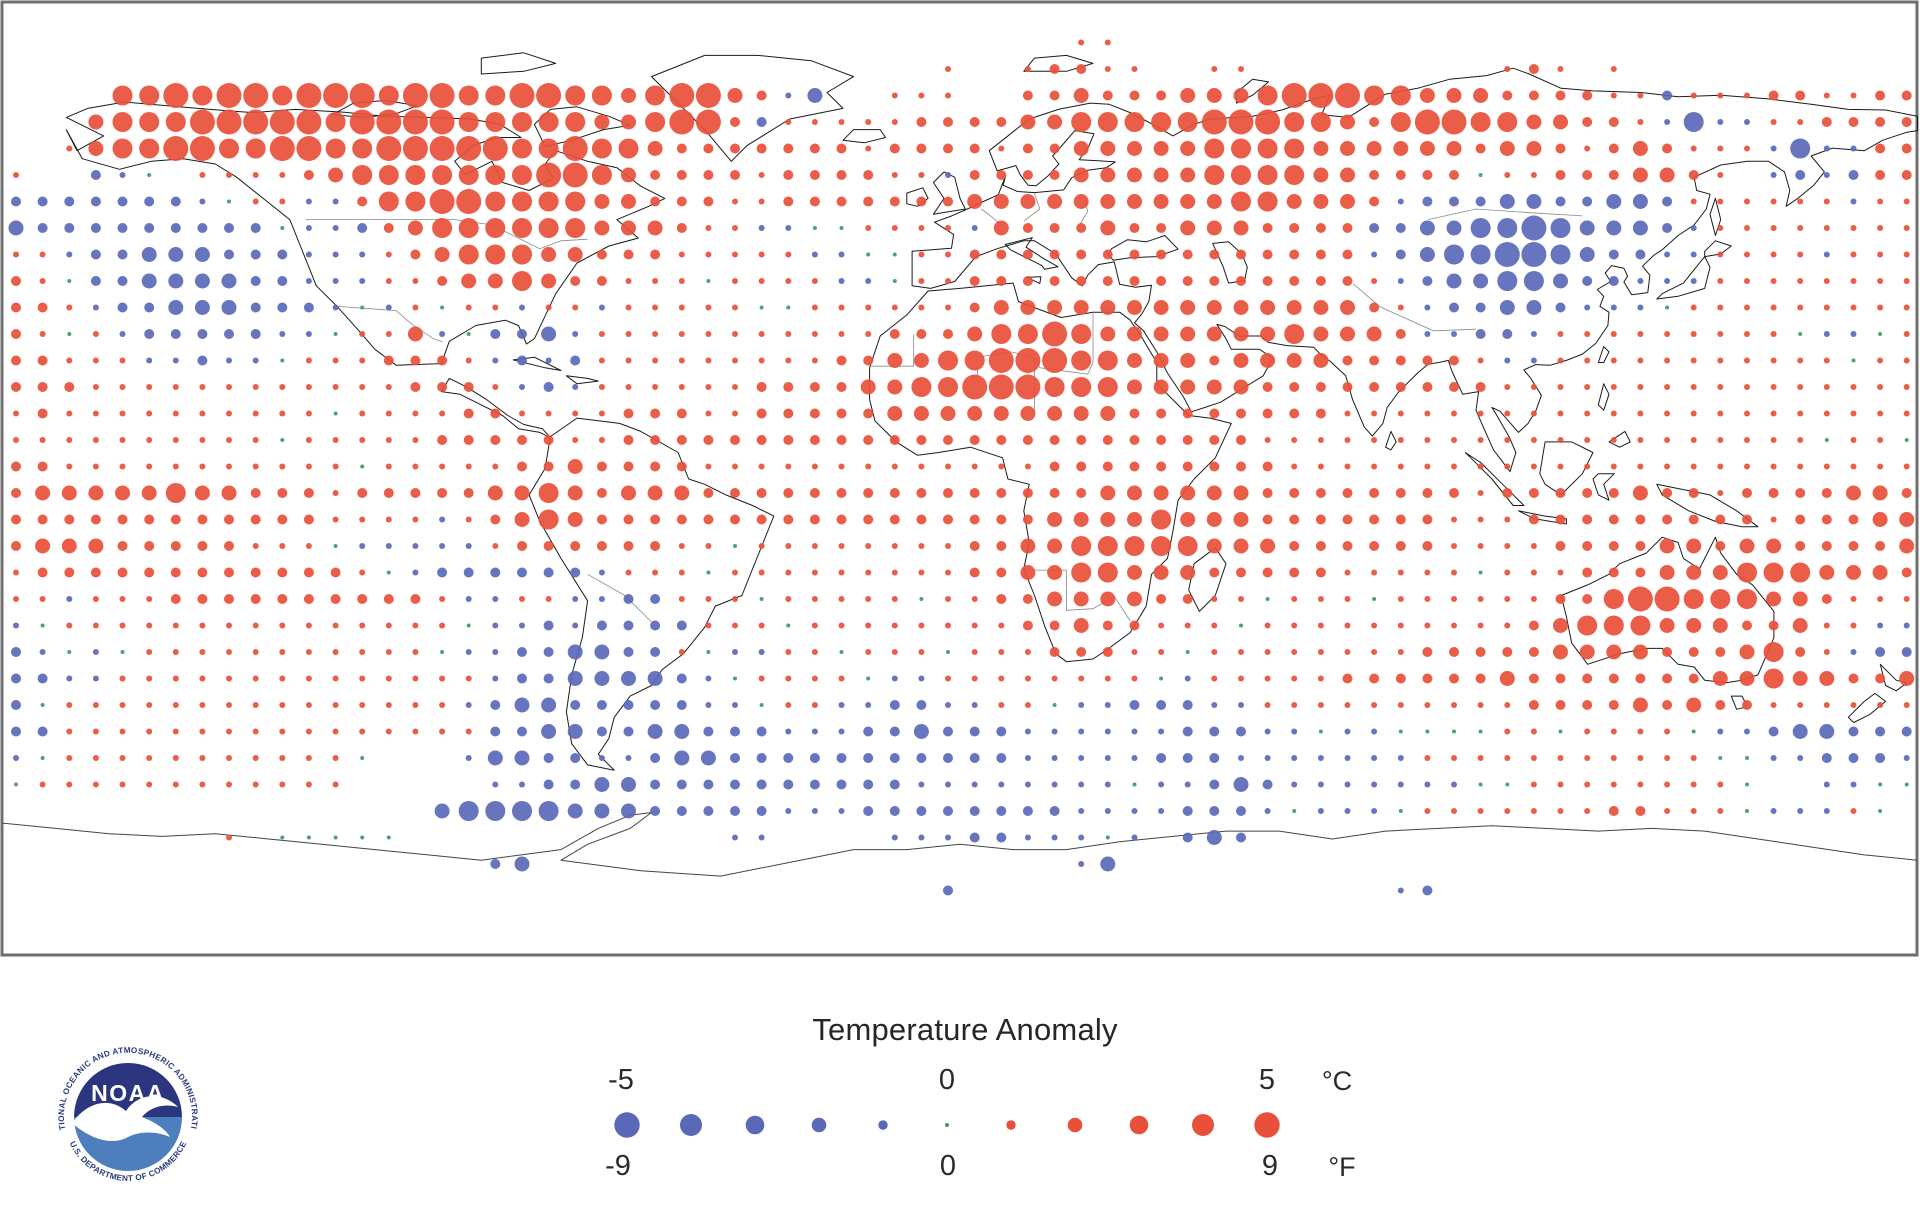 The width and height of the screenshot is (1920, 1216). I want to click on legend-dot, so click(1139, 1125).